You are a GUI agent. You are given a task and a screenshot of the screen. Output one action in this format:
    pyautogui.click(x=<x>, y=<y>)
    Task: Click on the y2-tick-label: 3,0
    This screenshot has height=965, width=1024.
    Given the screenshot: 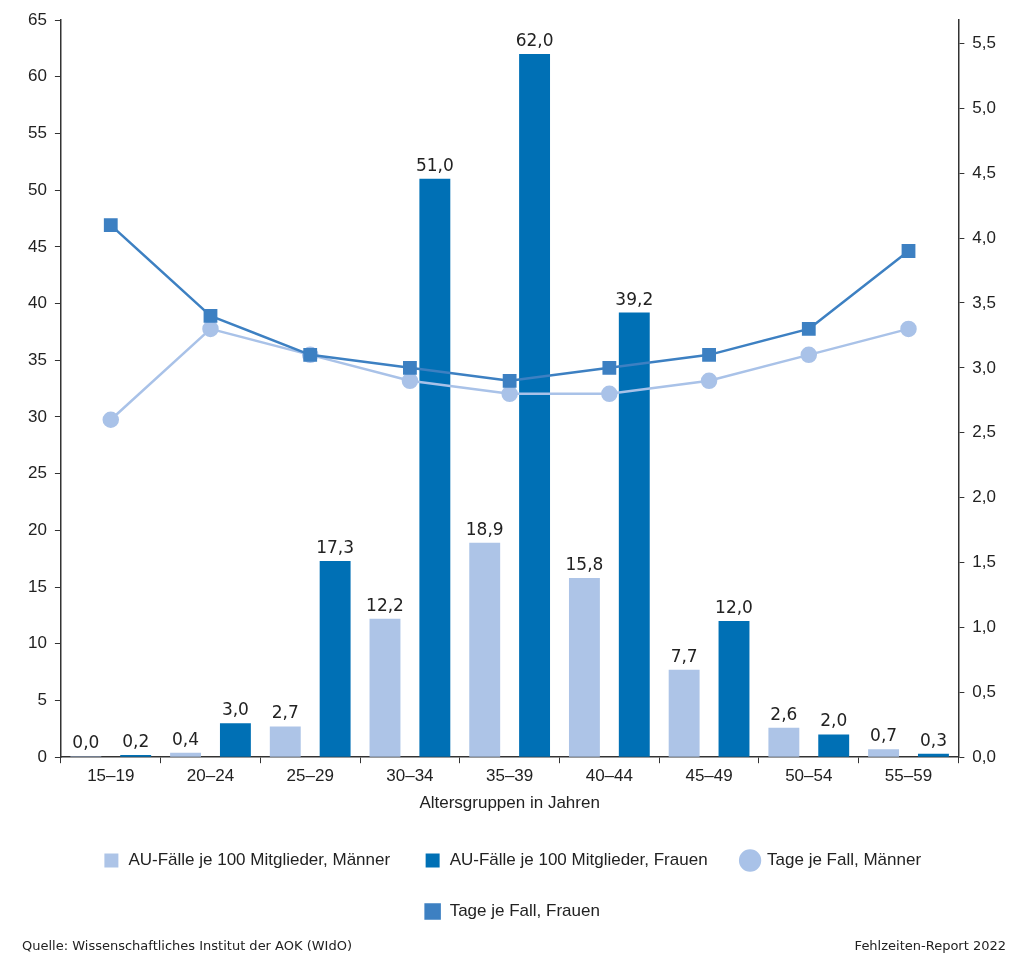 What is the action you would take?
    pyautogui.click(x=984, y=367)
    